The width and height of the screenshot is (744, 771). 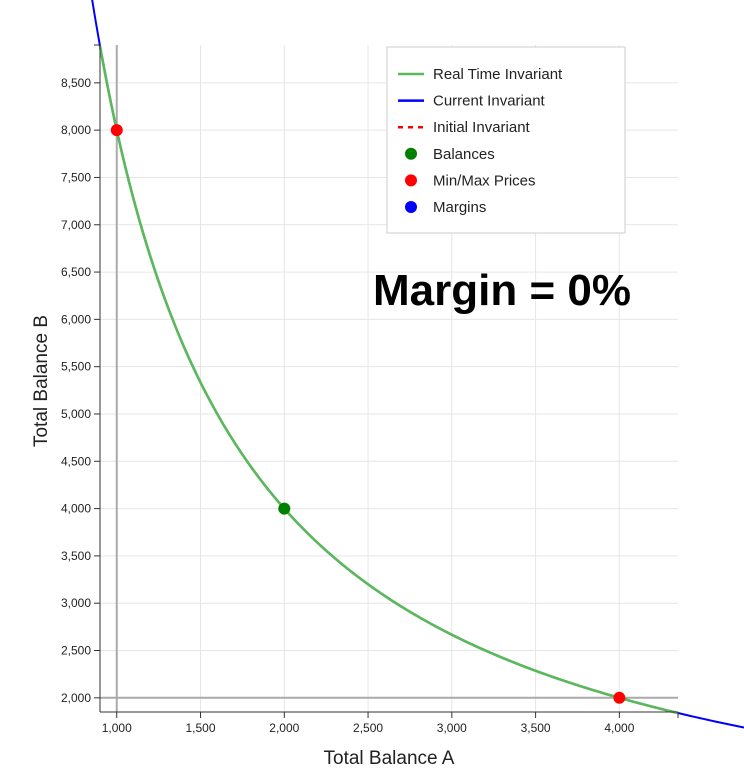 What do you see at coordinates (76, 651) in the screenshot?
I see `y-tick-label: 2,500` at bounding box center [76, 651].